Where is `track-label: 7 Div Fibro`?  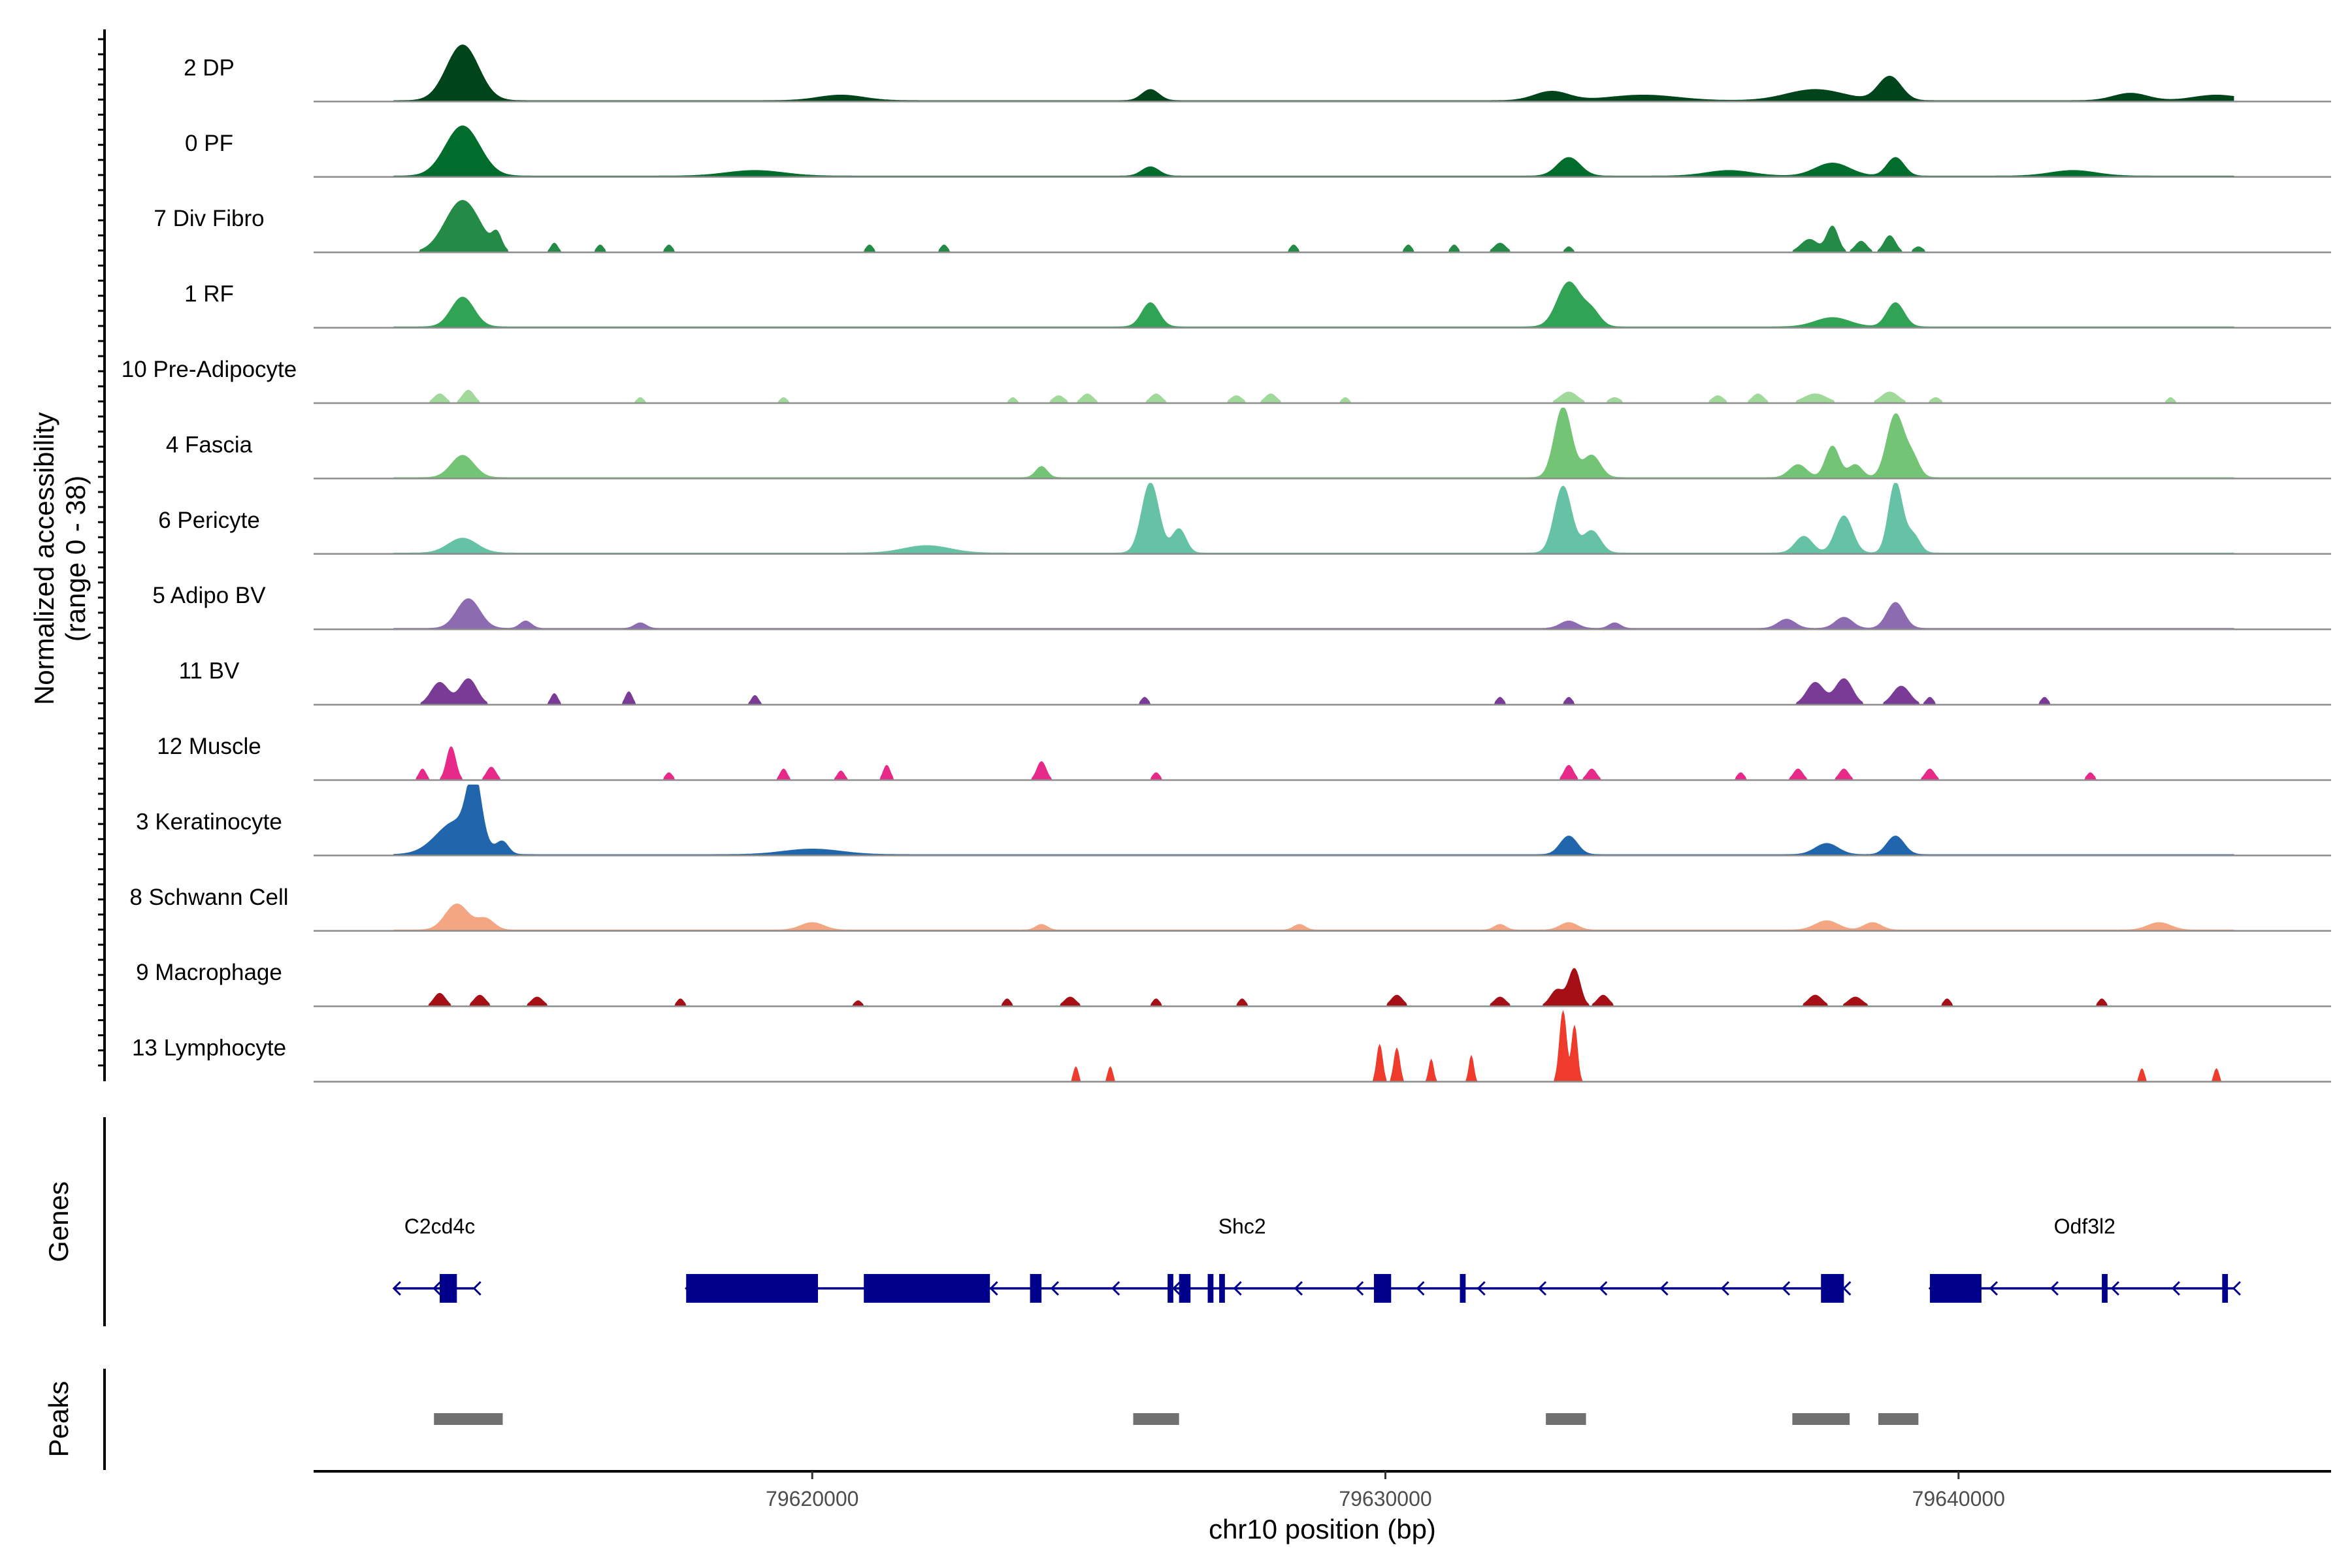
track-label: 7 Div Fibro is located at coordinates (209, 218).